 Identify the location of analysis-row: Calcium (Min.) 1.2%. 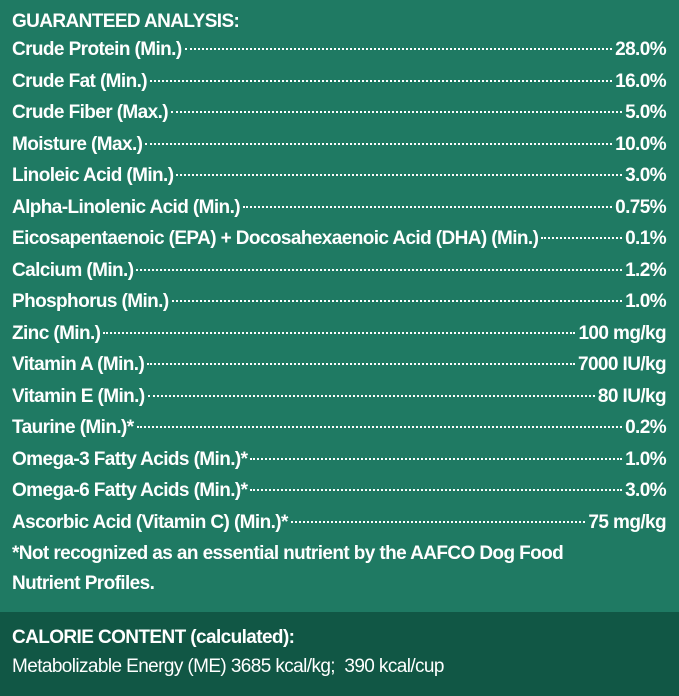
(339, 271).